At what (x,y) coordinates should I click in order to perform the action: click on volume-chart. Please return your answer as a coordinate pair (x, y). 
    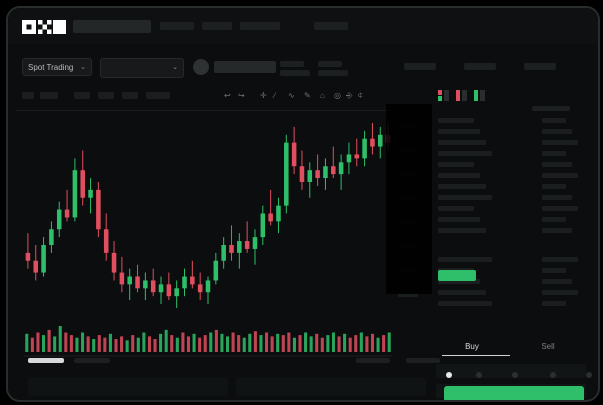
    Looking at the image, I should click on (222, 336).